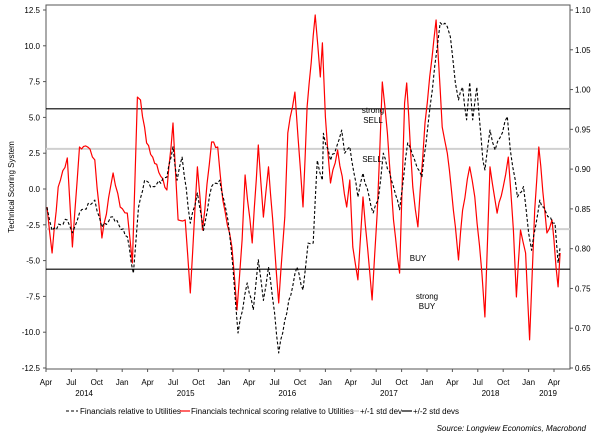  What do you see at coordinates (583, 90) in the screenshot?
I see `right-tick-label: 1.00` at bounding box center [583, 90].